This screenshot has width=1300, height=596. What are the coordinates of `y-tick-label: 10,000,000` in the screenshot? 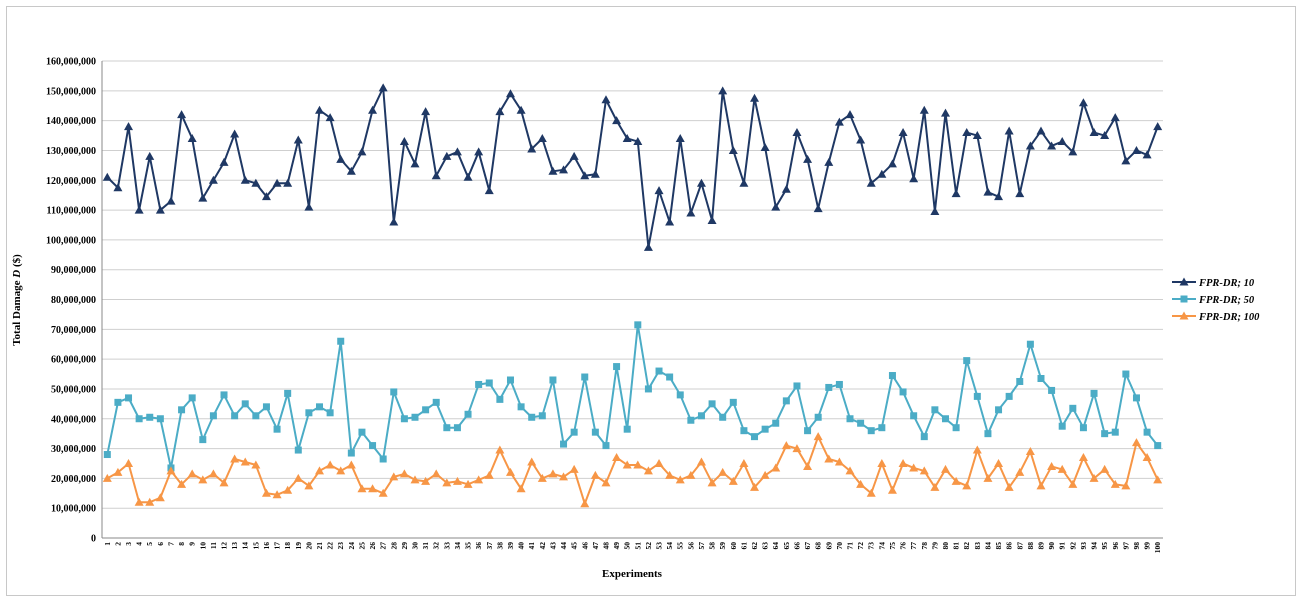 It's located at (73, 509).